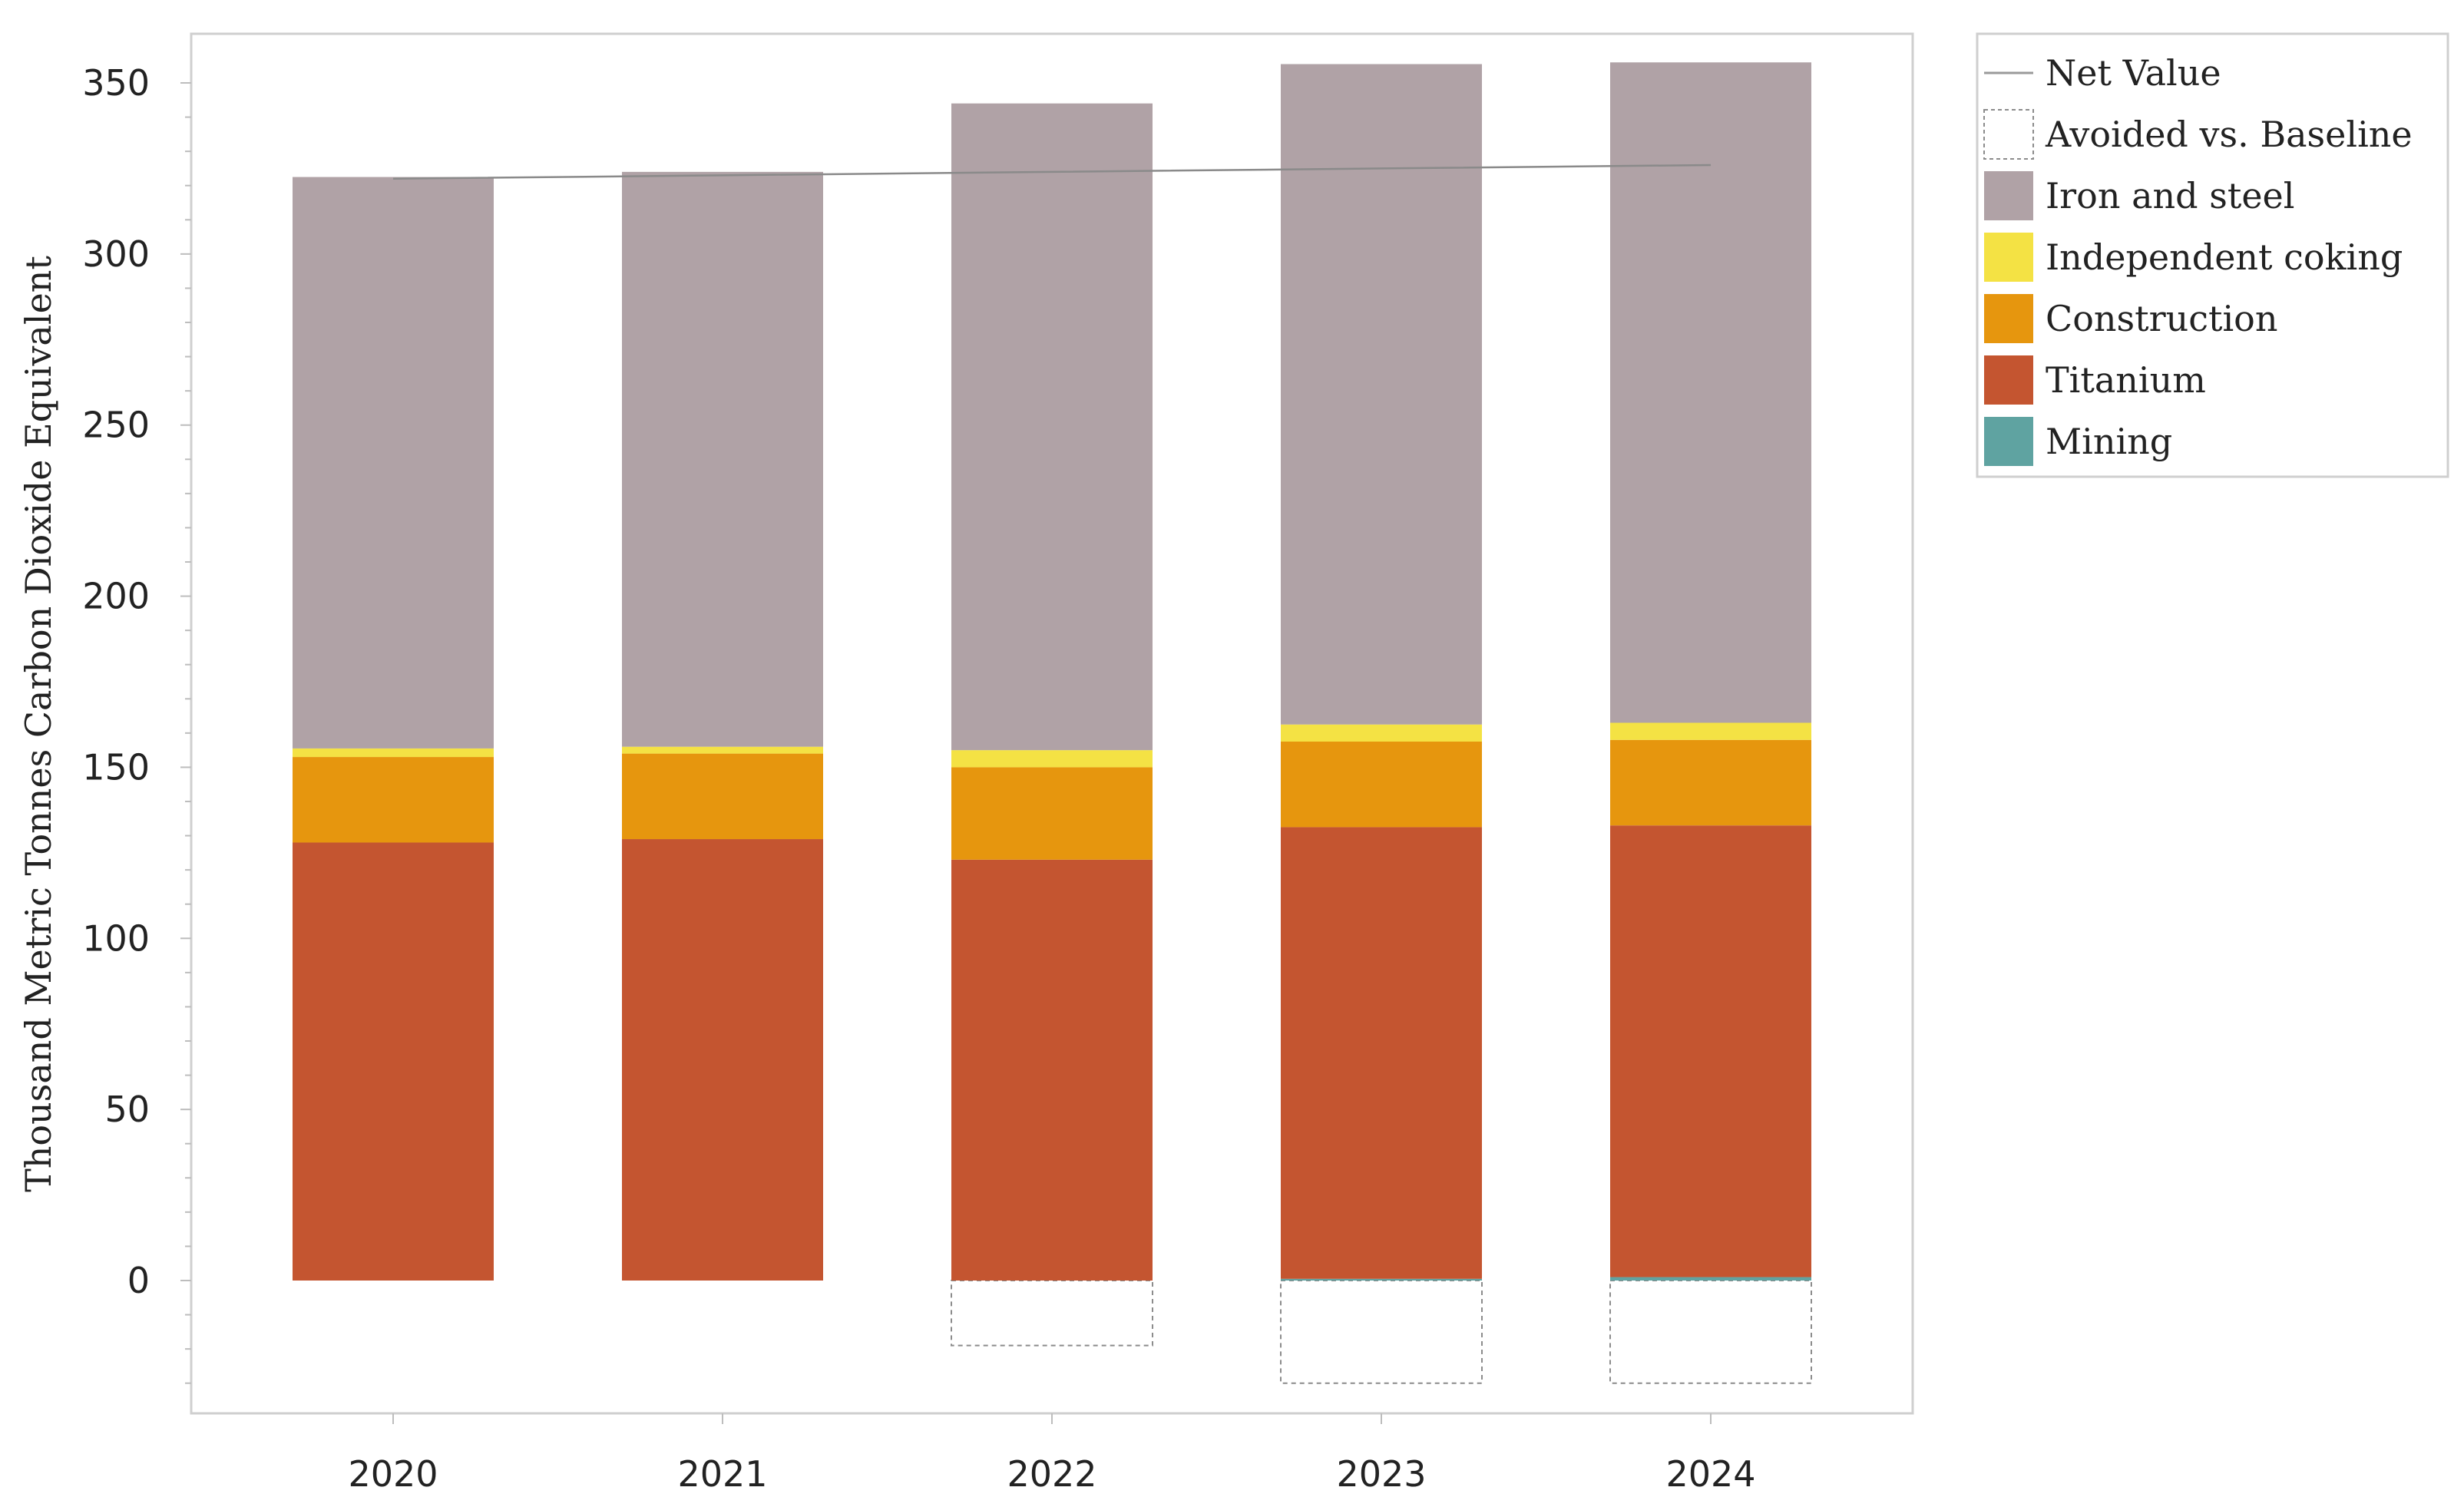 The height and width of the screenshot is (1507, 2464). What do you see at coordinates (1710, 1474) in the screenshot?
I see `x-tick-label: 2024` at bounding box center [1710, 1474].